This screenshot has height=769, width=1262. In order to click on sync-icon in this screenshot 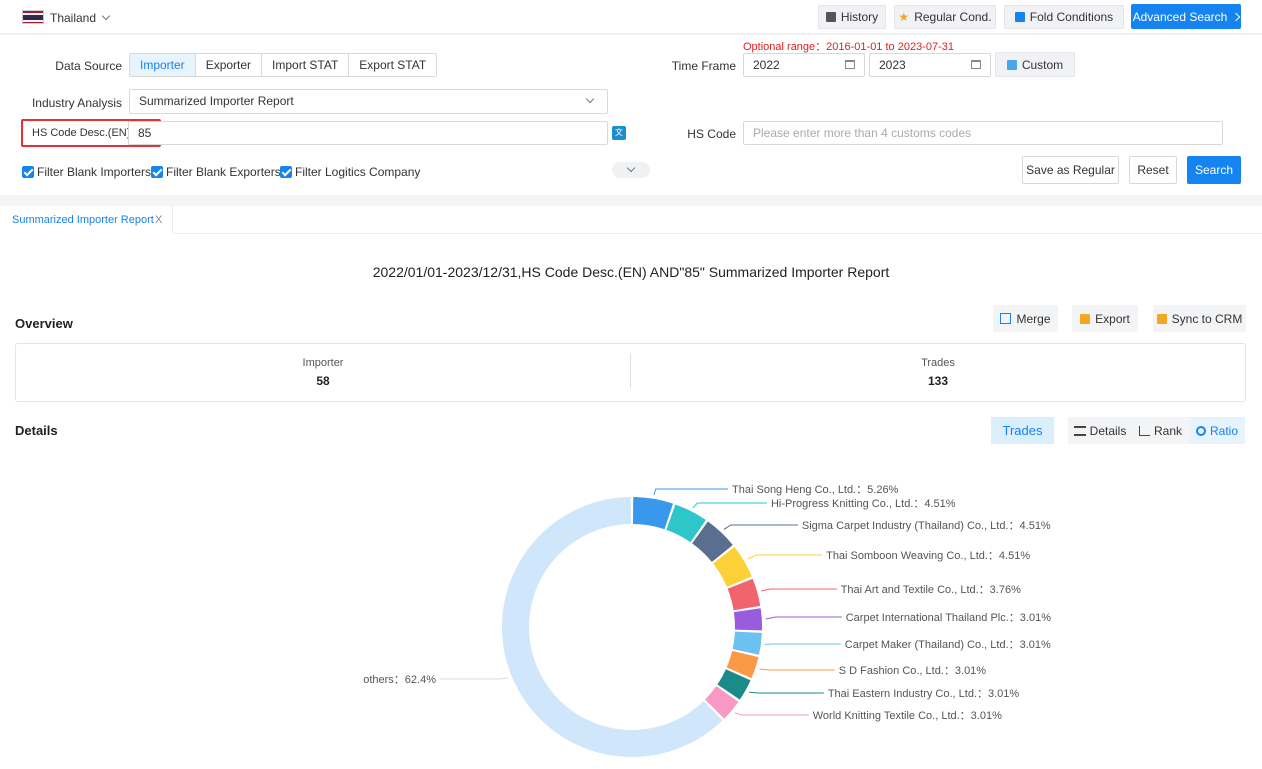, I will do `click(1161, 318)`.